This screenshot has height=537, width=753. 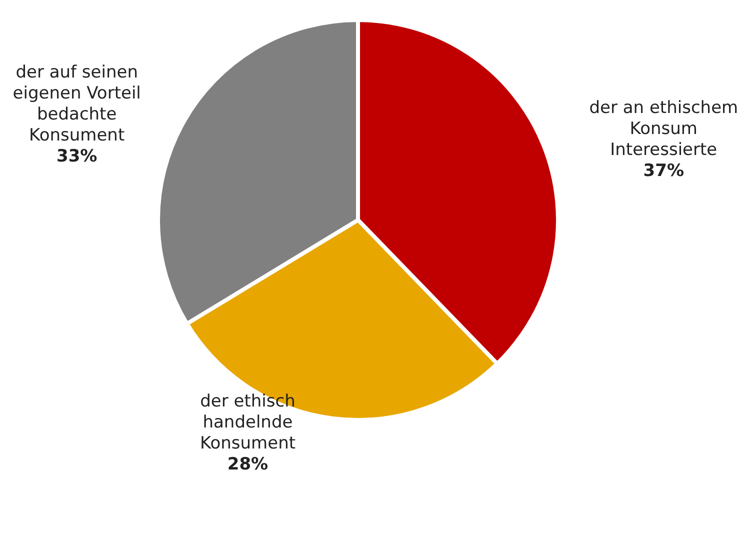 I want to click on data-label: 33%, so click(x=77, y=156).